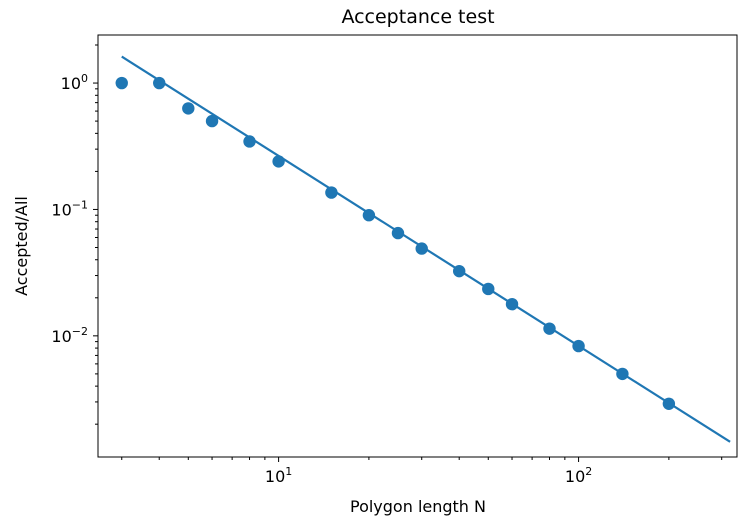 Image resolution: width=738 pixels, height=523 pixels. What do you see at coordinates (418, 506) in the screenshot?
I see `x-axis-title: Polygon length N` at bounding box center [418, 506].